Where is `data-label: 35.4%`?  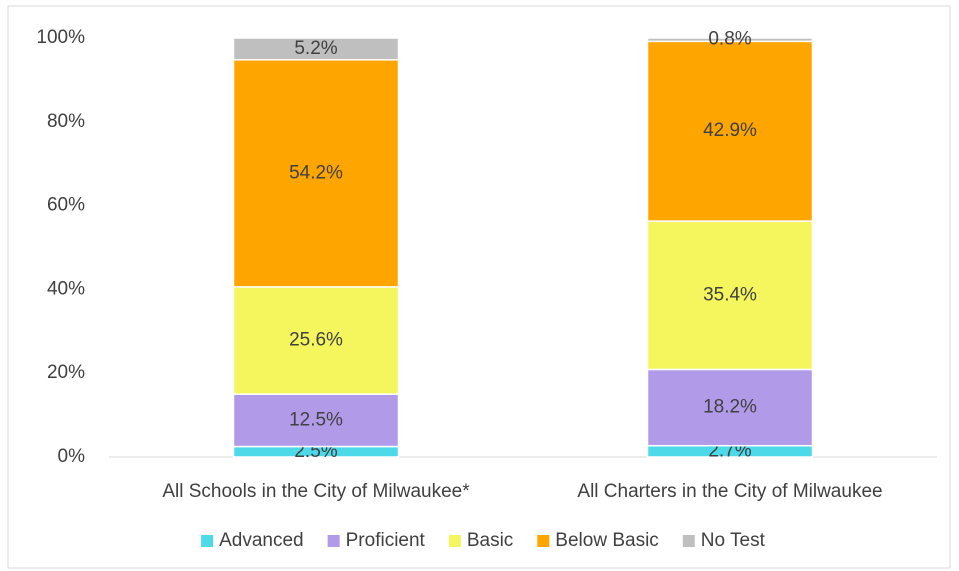 data-label: 35.4% is located at coordinates (730, 294).